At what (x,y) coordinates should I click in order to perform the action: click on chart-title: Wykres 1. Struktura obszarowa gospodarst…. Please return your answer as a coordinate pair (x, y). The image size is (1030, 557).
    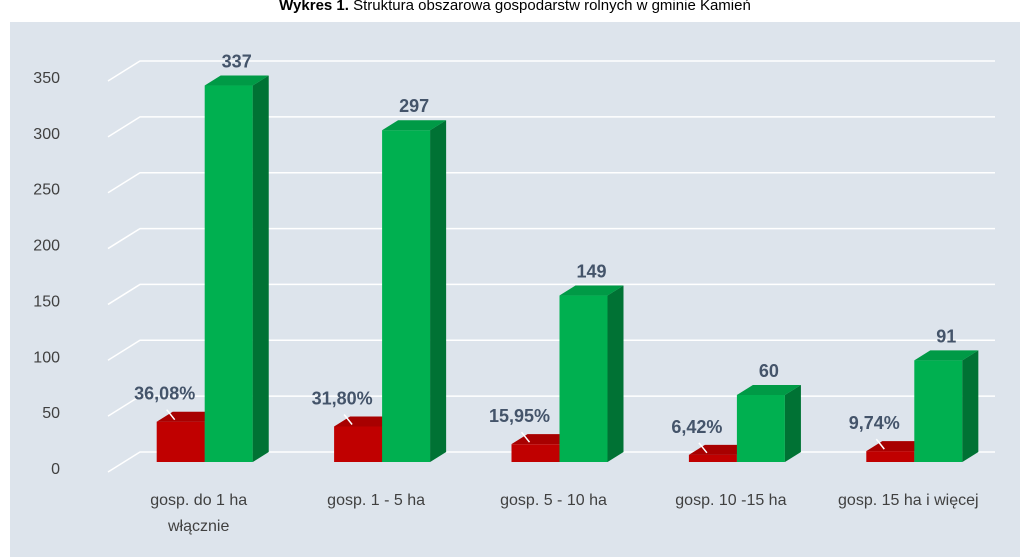
    Looking at the image, I should click on (515, 7).